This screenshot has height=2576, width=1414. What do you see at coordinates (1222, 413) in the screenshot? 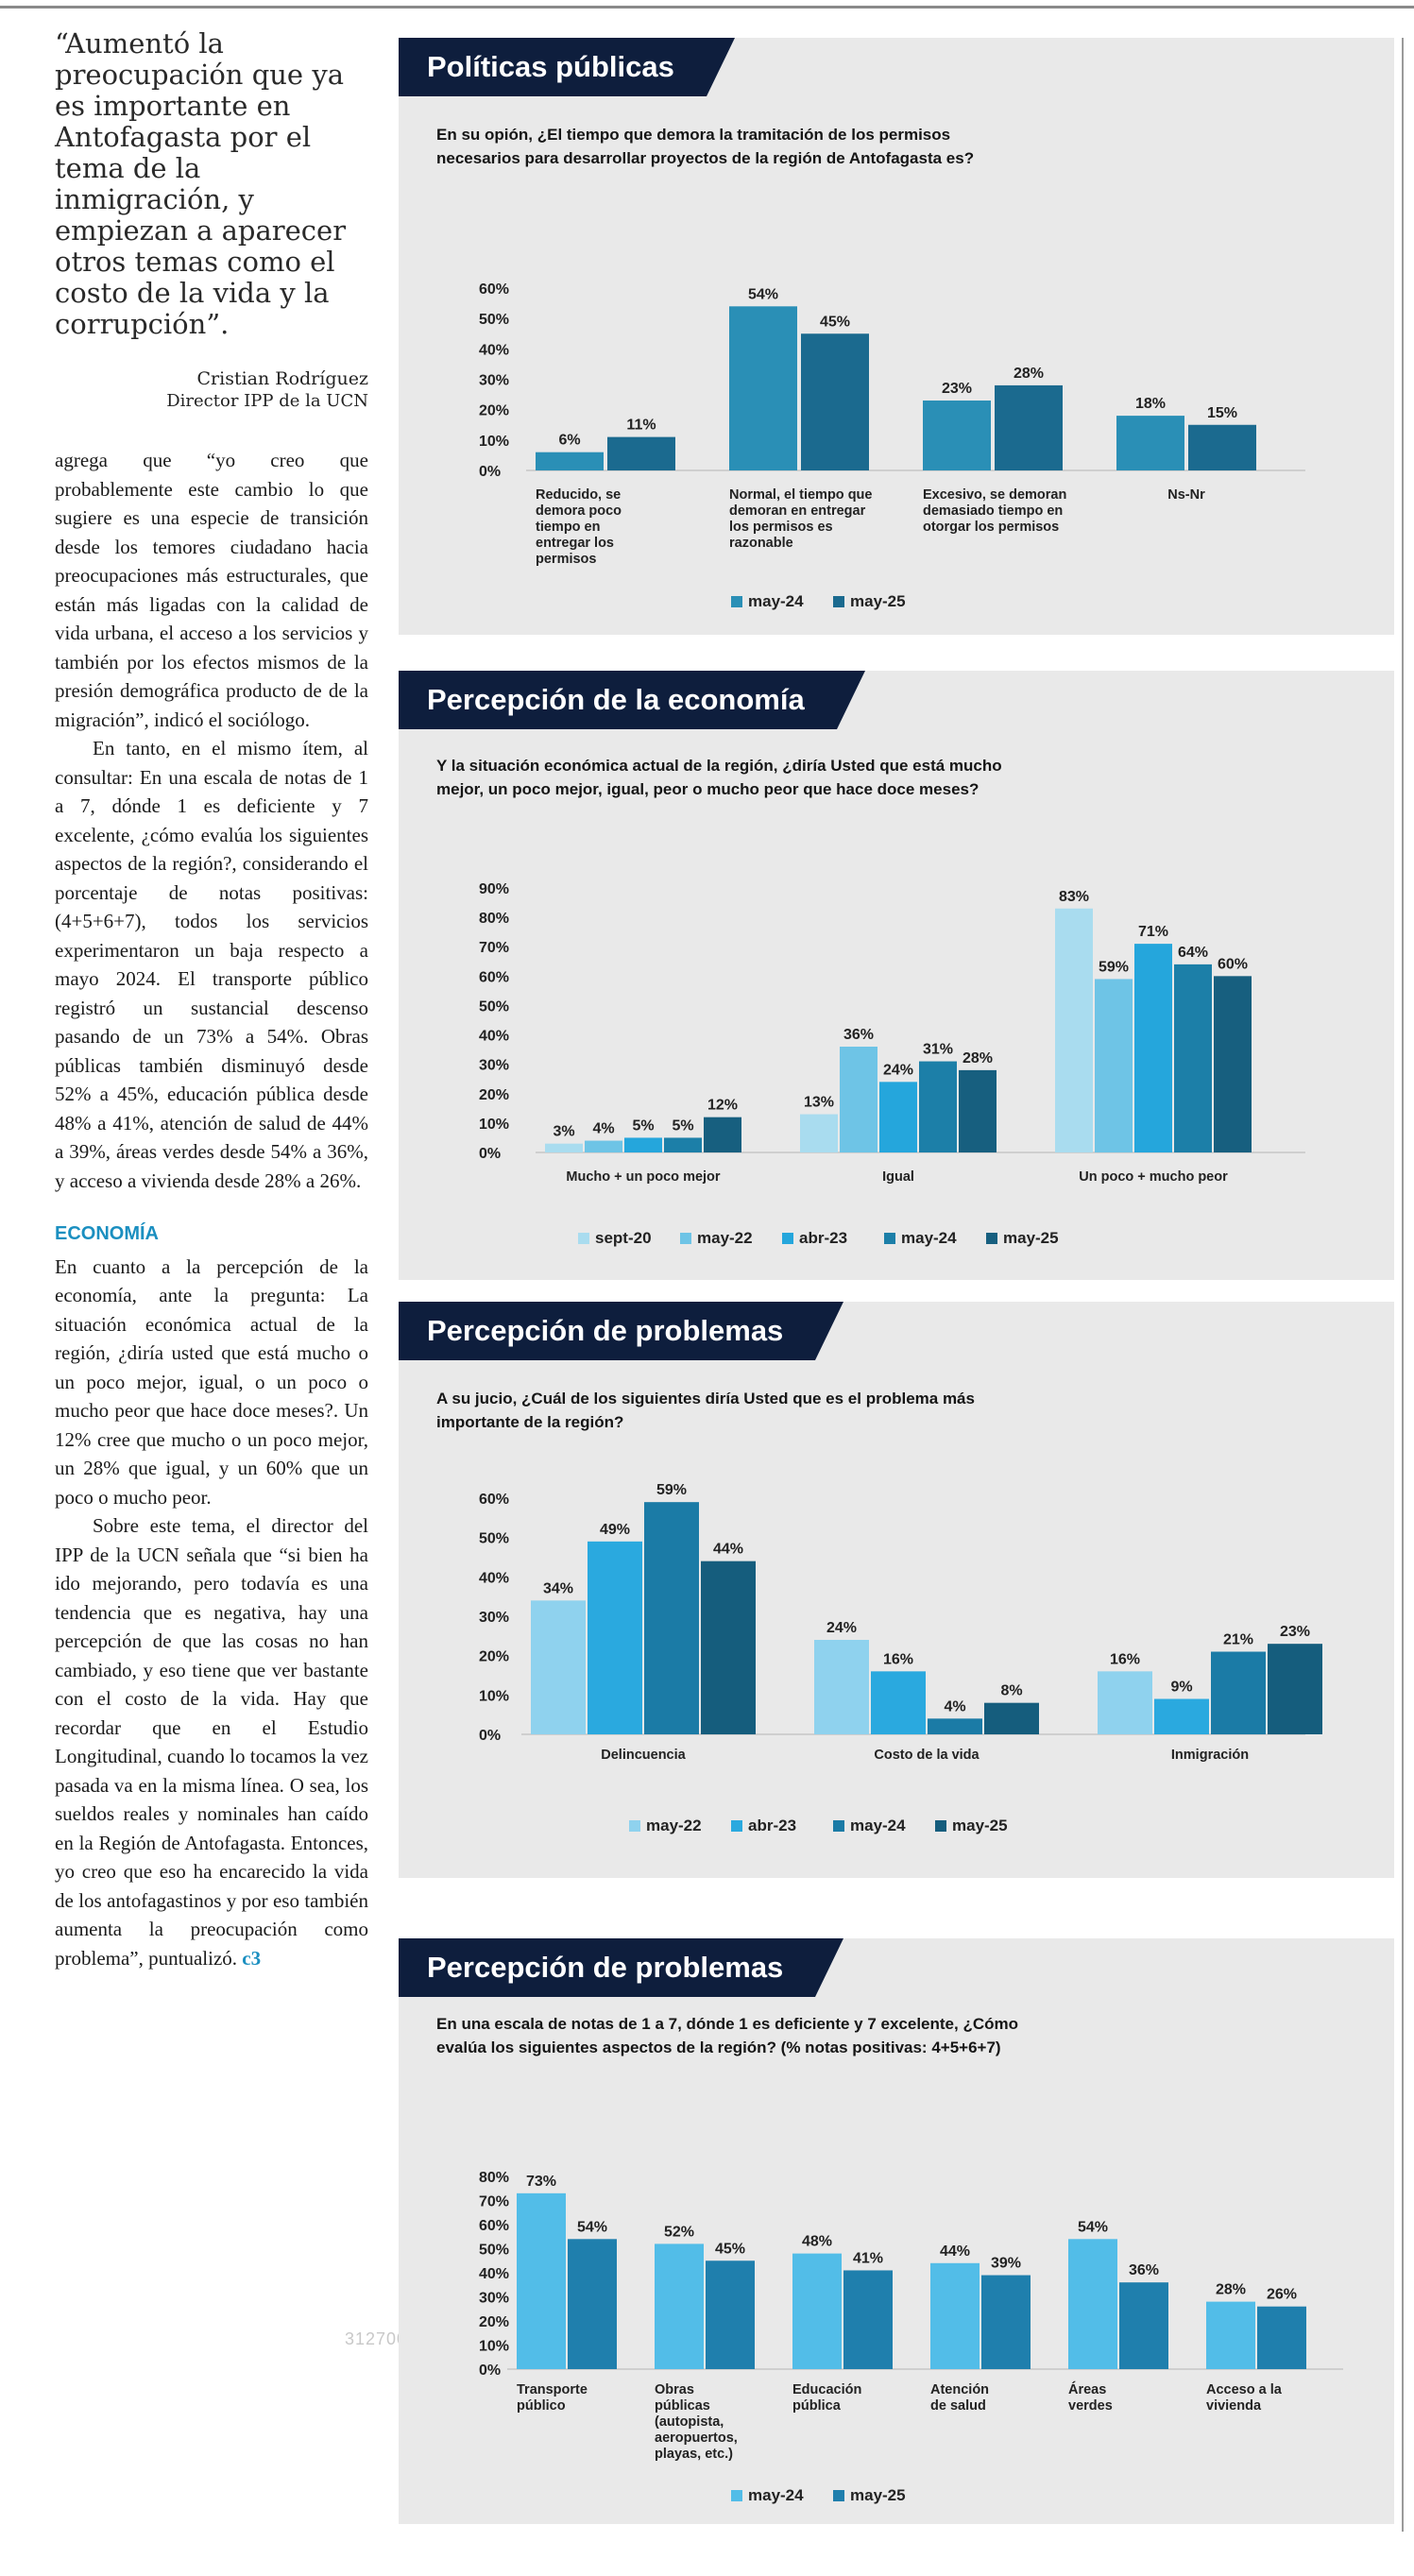
I see `data-label: 15%` at bounding box center [1222, 413].